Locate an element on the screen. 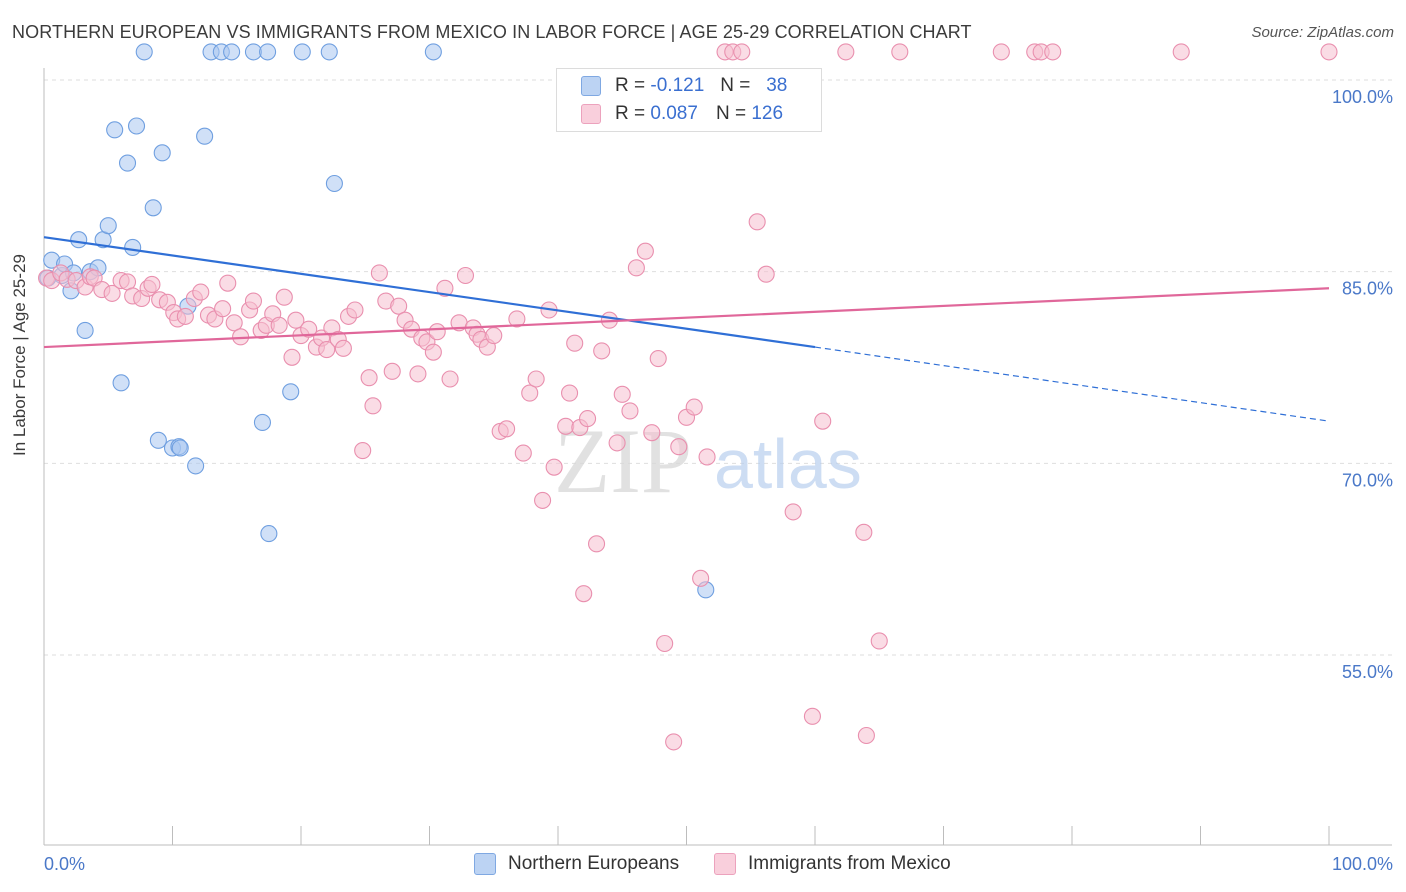  legend-swatch-blue is located at coordinates (591, 86).